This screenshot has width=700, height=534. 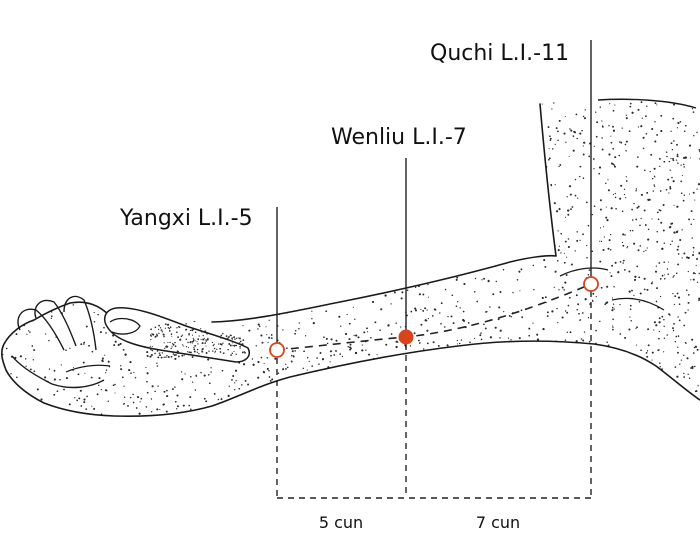 What do you see at coordinates (647, 103) in the screenshot?
I see `elbow-top-outline` at bounding box center [647, 103].